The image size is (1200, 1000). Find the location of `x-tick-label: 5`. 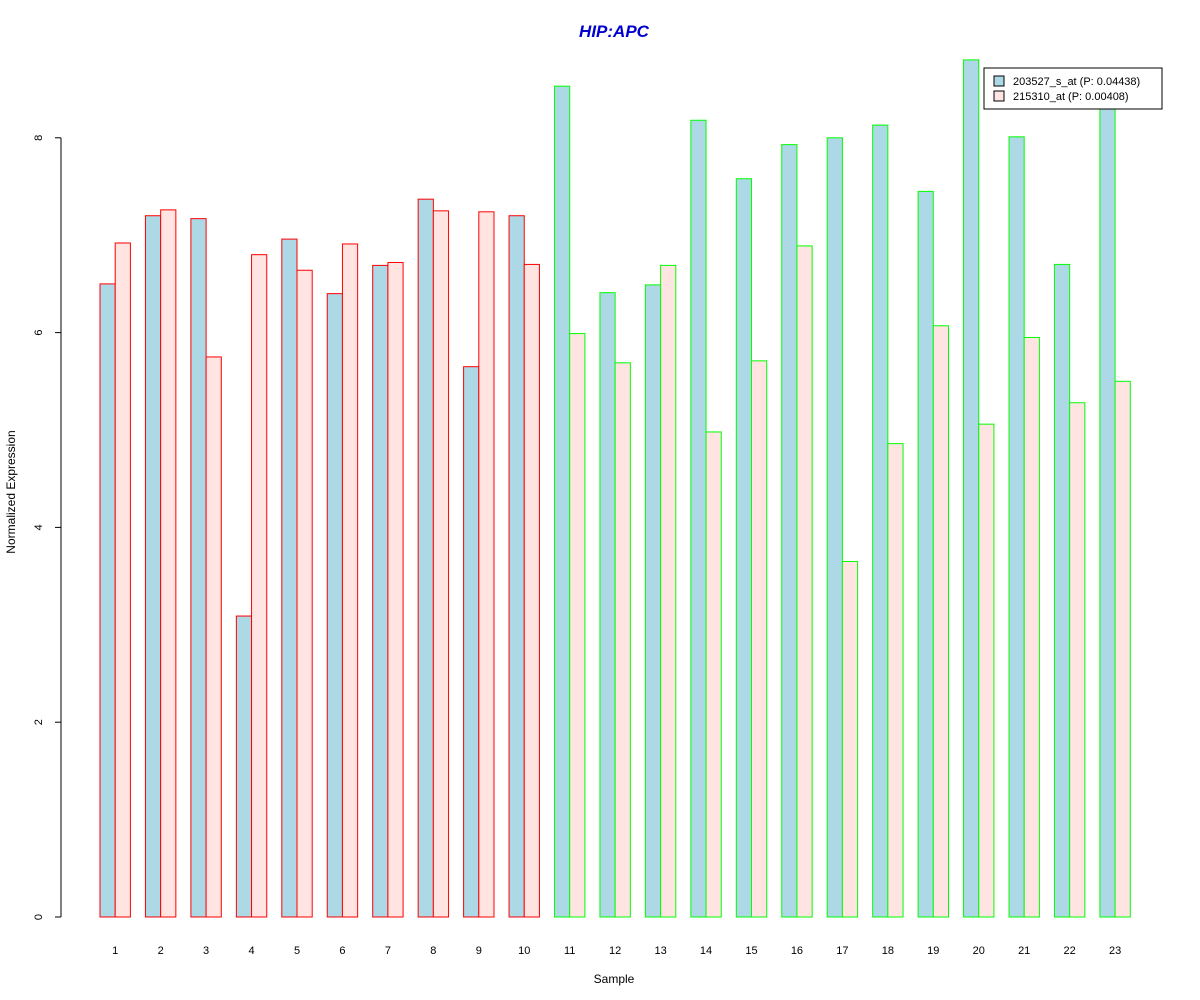

x-tick-label: 5 is located at coordinates (297, 951).